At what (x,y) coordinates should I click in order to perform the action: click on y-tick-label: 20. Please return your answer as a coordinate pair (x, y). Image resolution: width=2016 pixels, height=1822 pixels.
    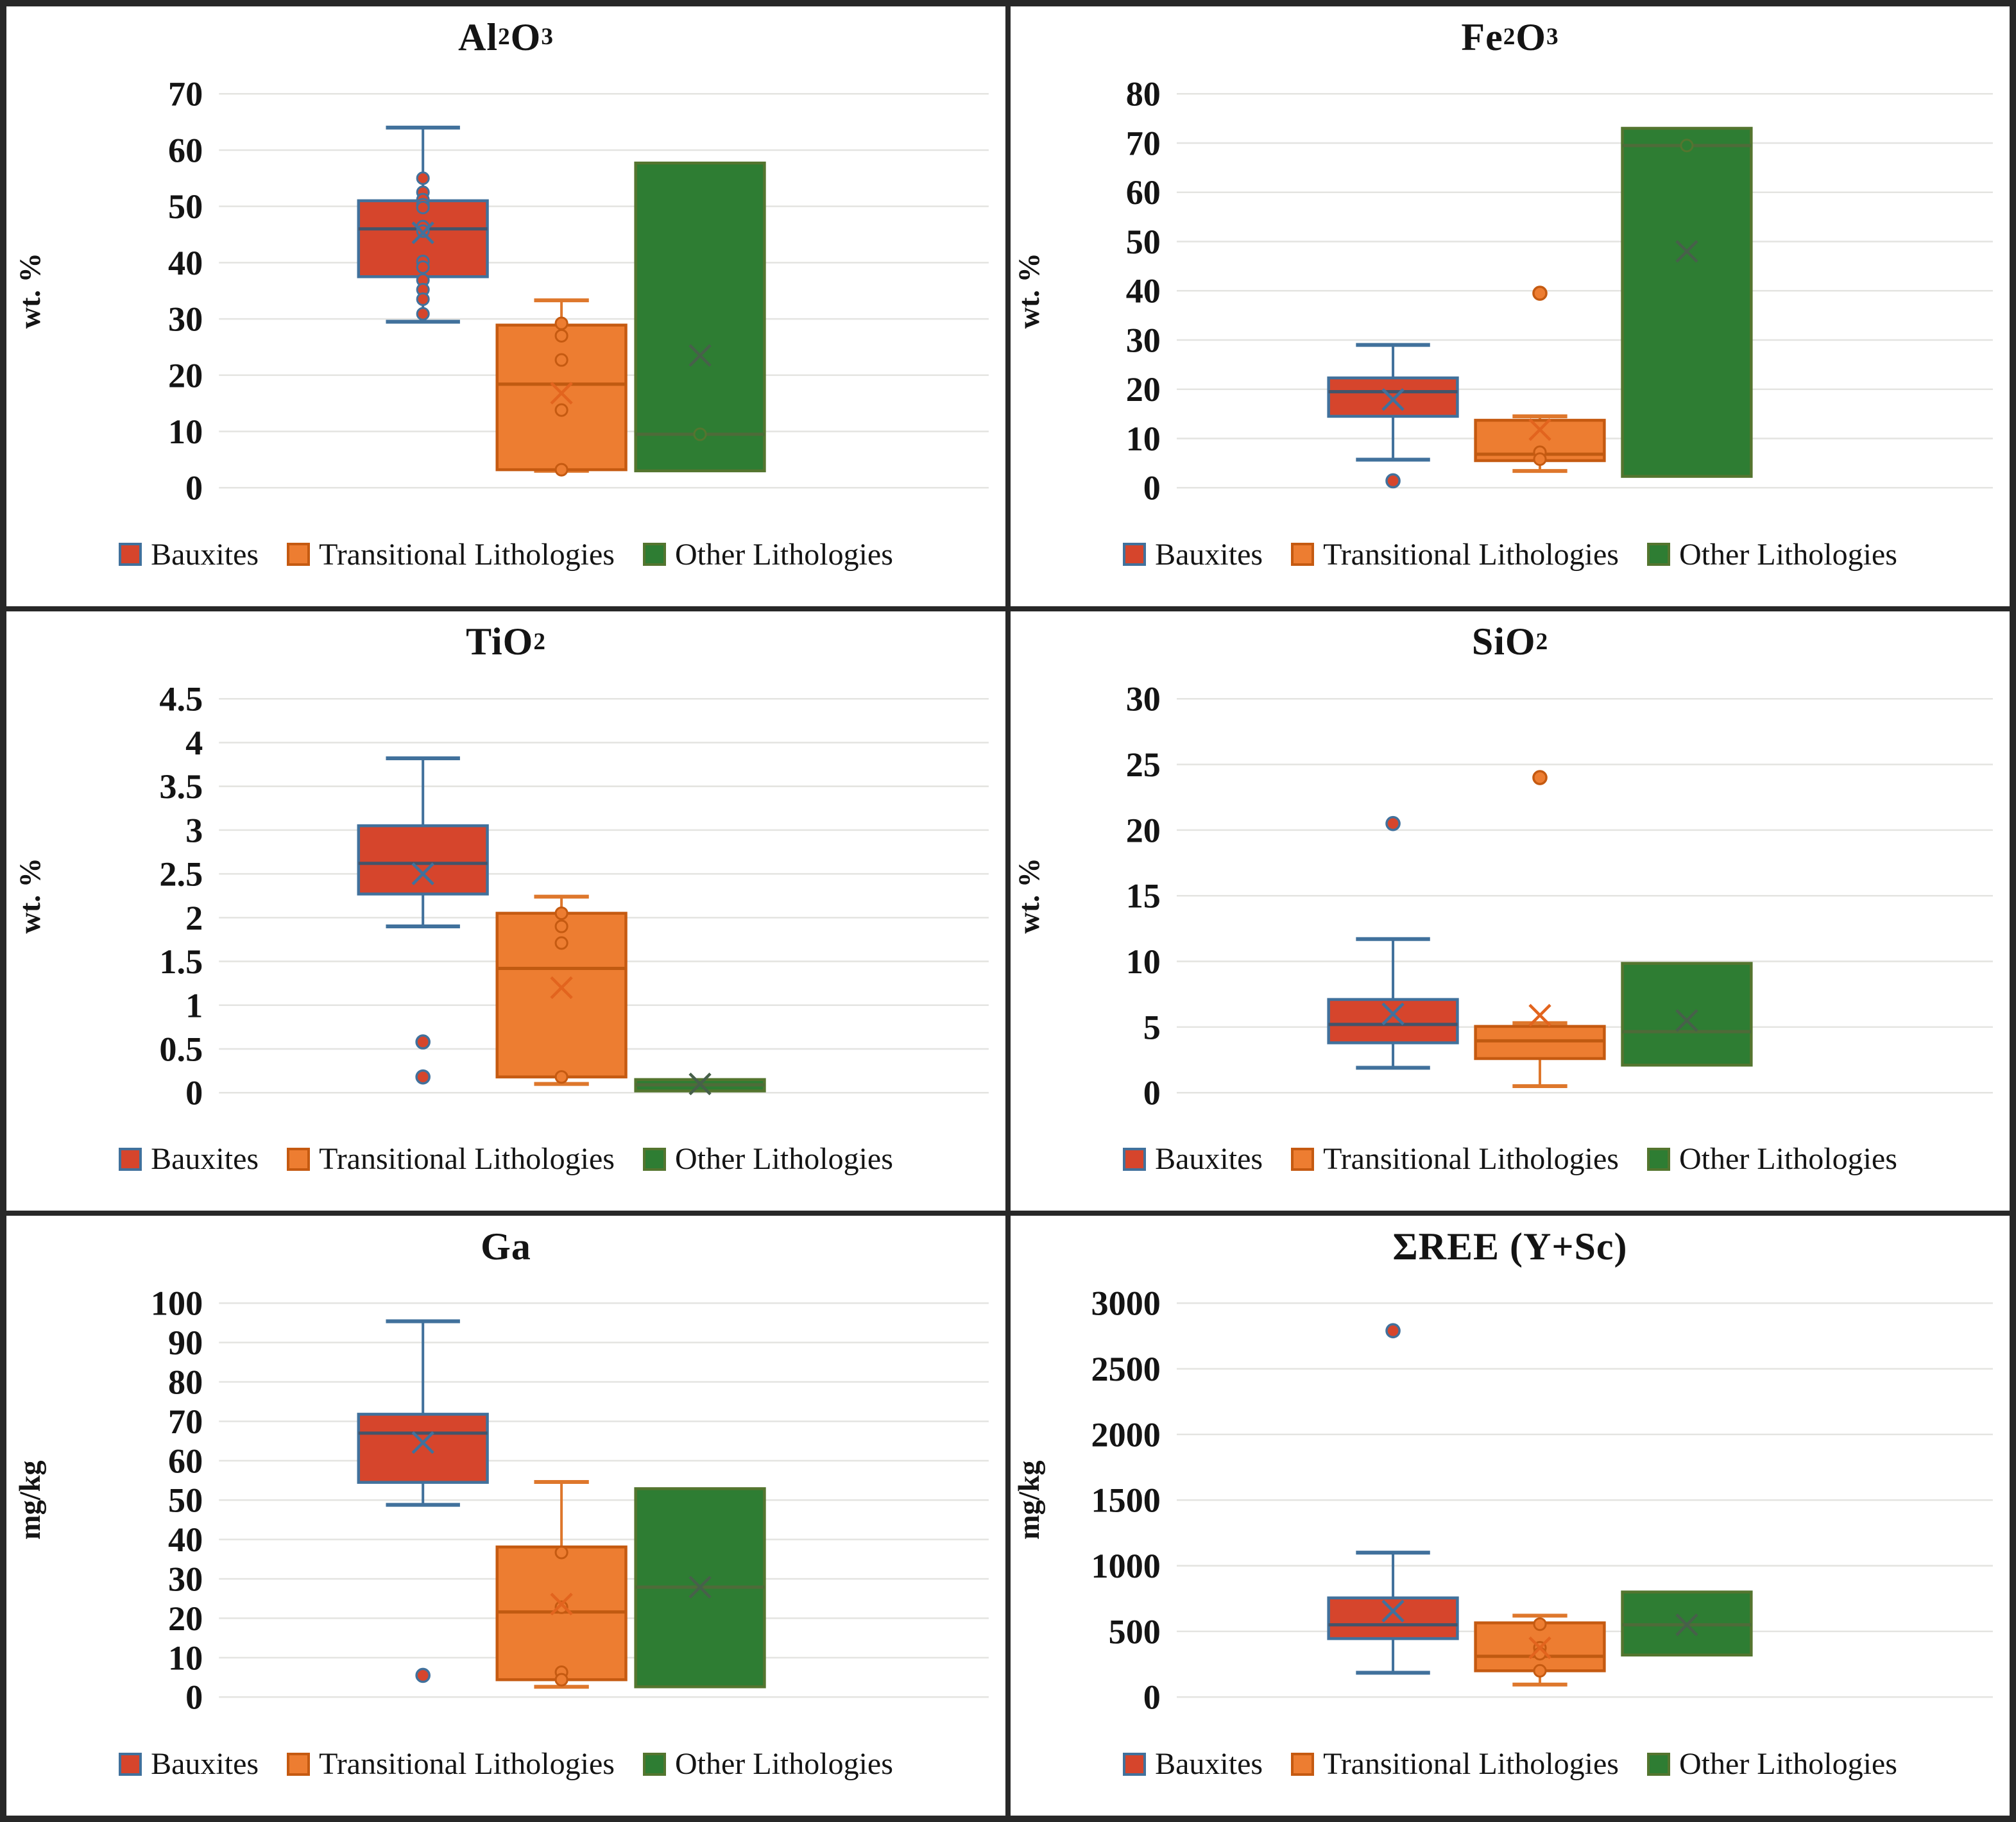
    Looking at the image, I should click on (185, 376).